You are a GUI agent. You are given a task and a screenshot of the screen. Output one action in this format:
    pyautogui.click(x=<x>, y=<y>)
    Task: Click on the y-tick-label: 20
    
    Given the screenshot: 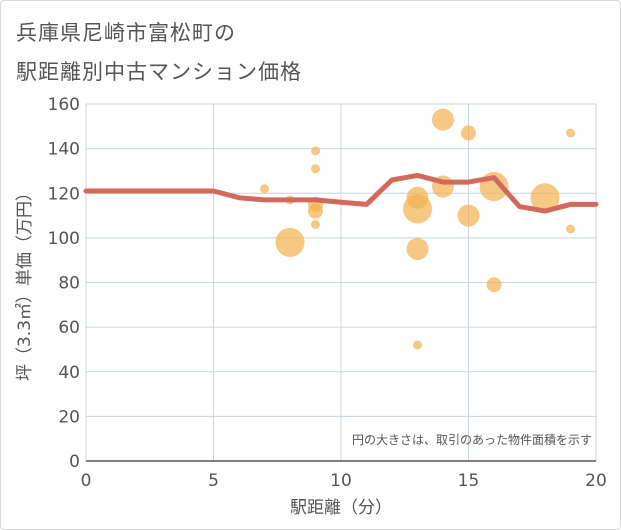 What is the action you would take?
    pyautogui.click(x=69, y=417)
    